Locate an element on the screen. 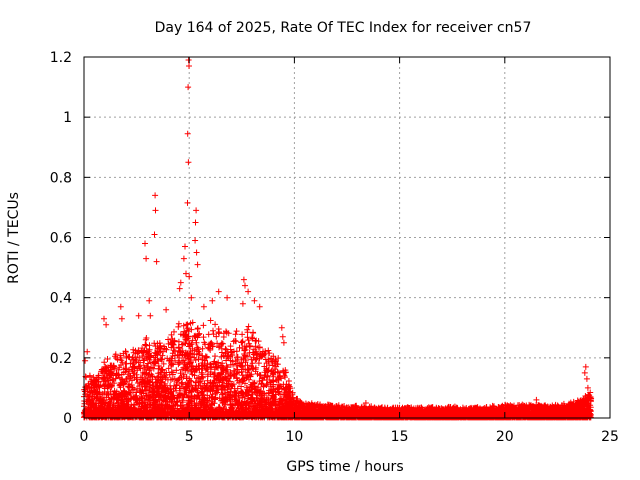 Image resolution: width=640 pixels, height=480 pixels. x-tick-label: 10 is located at coordinates (294, 437).